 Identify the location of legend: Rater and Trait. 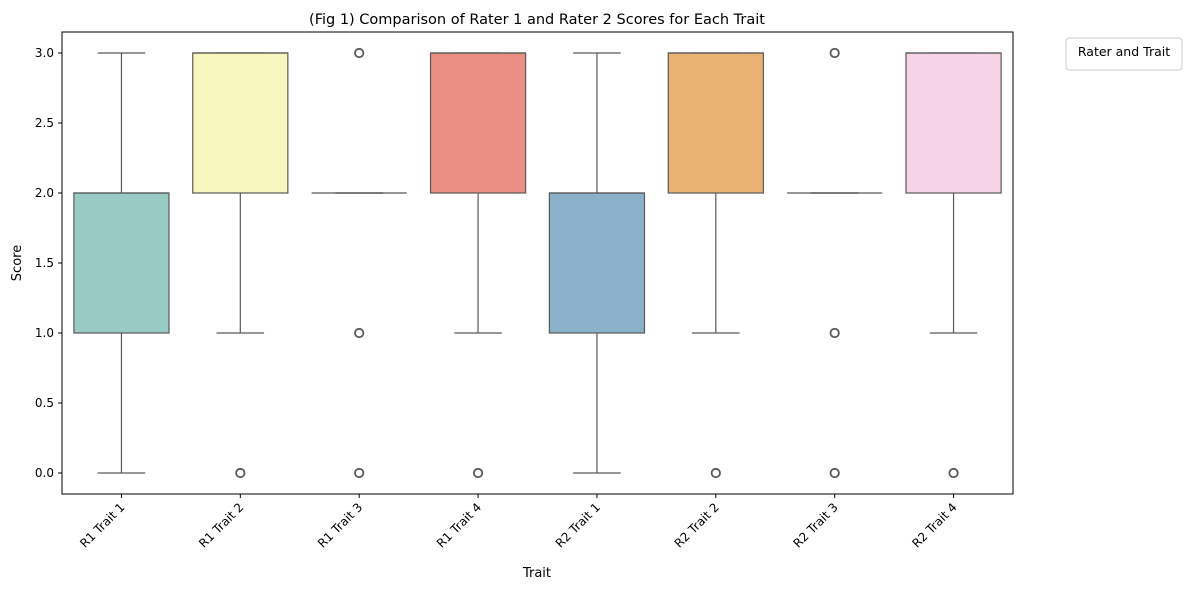
(1124, 54).